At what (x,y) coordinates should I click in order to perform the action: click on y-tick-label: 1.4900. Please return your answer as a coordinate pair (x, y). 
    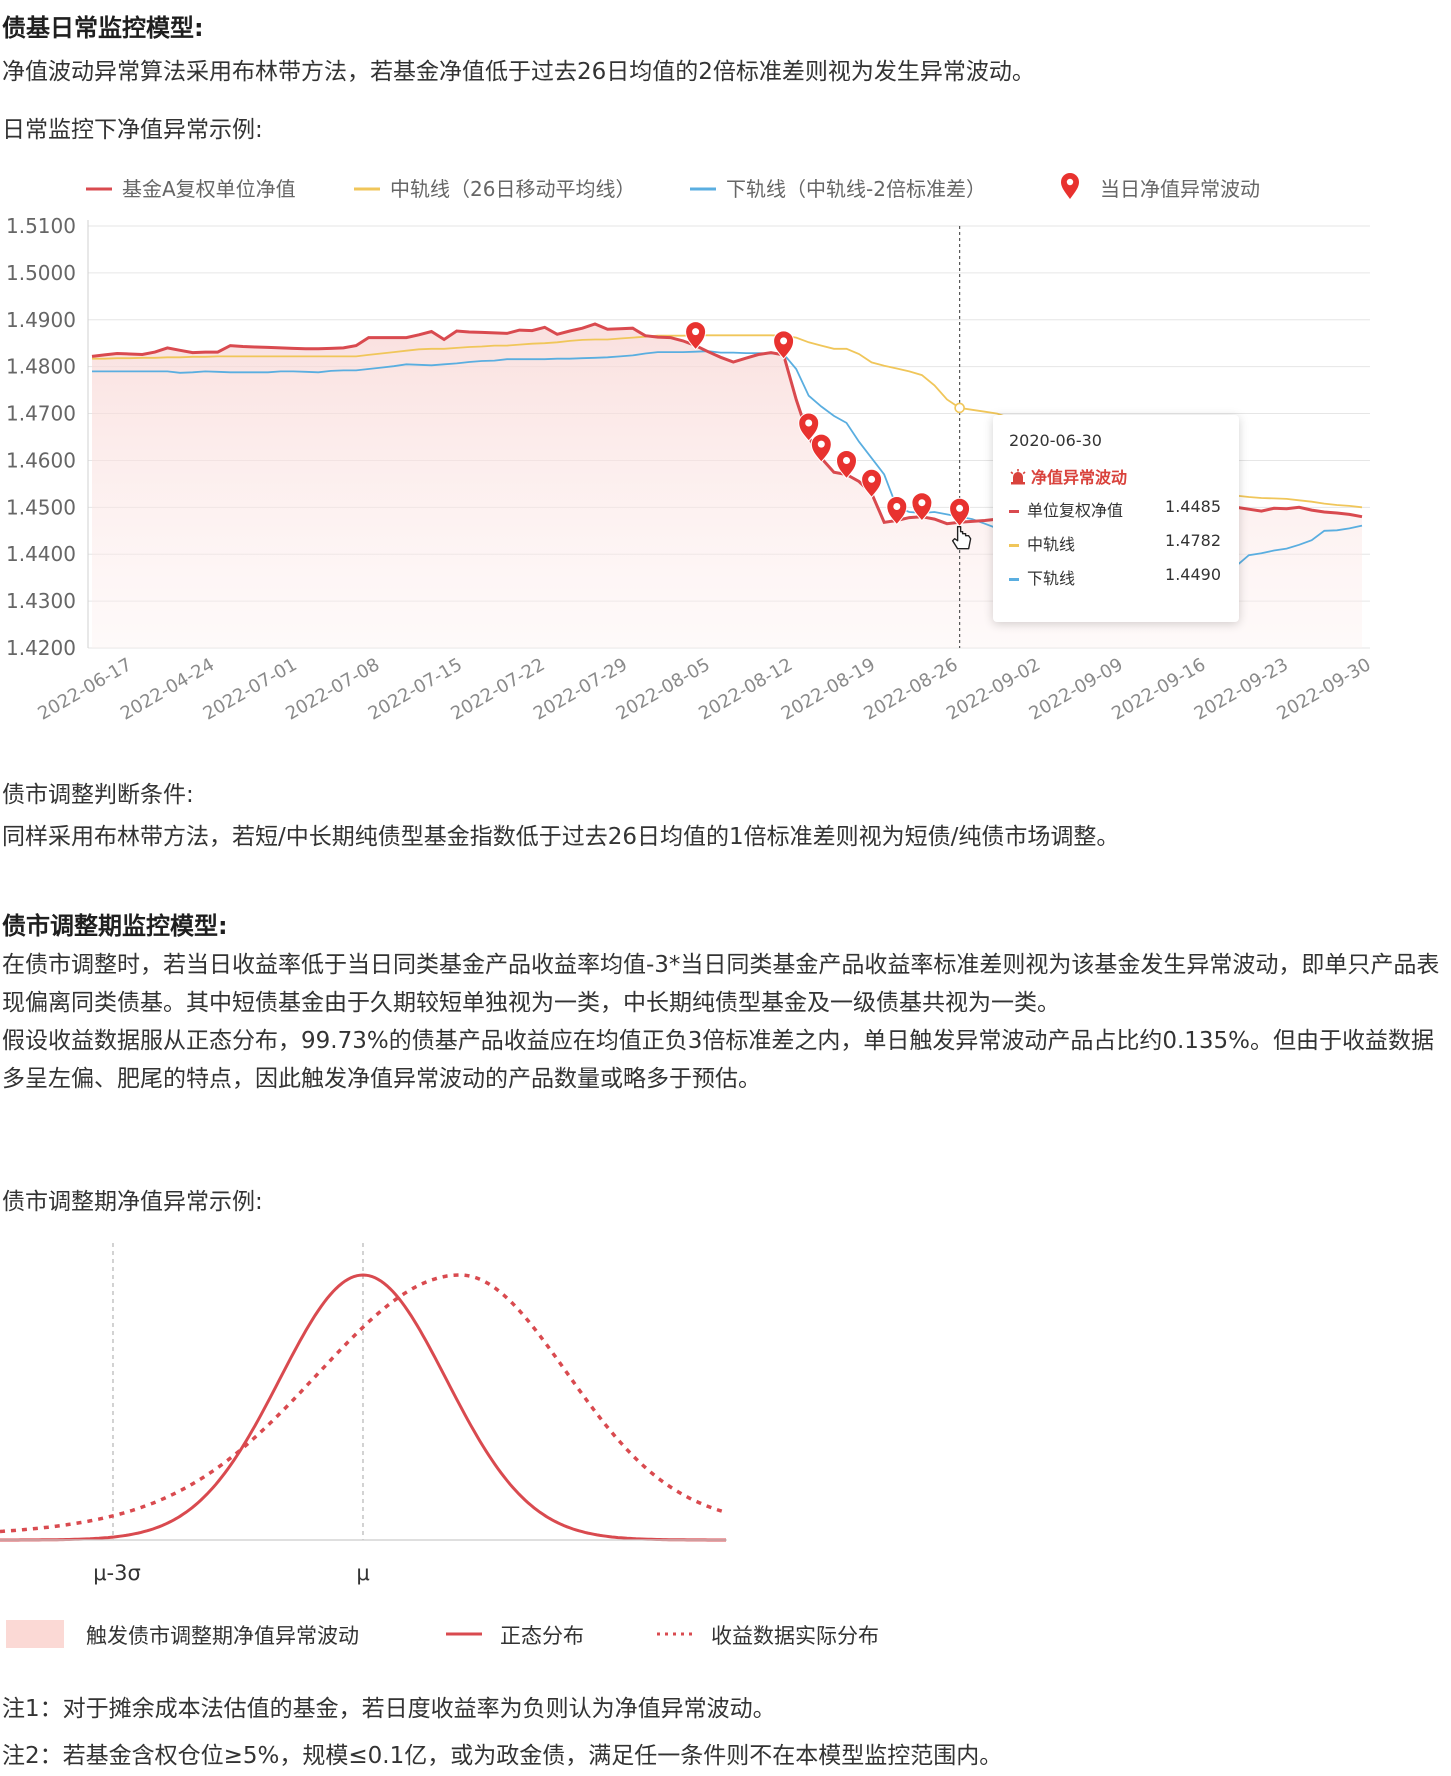
    Looking at the image, I should click on (41, 320).